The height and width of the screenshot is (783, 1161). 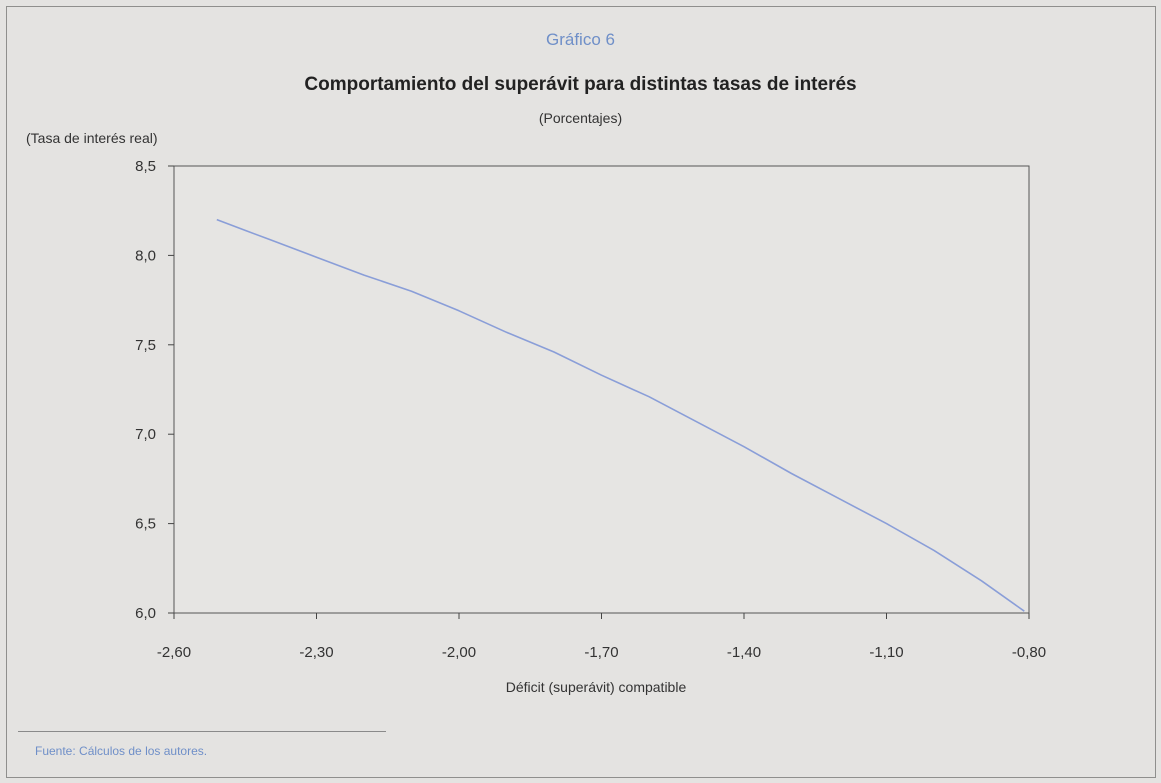 What do you see at coordinates (174, 652) in the screenshot?
I see `x-tick-label: -2,60` at bounding box center [174, 652].